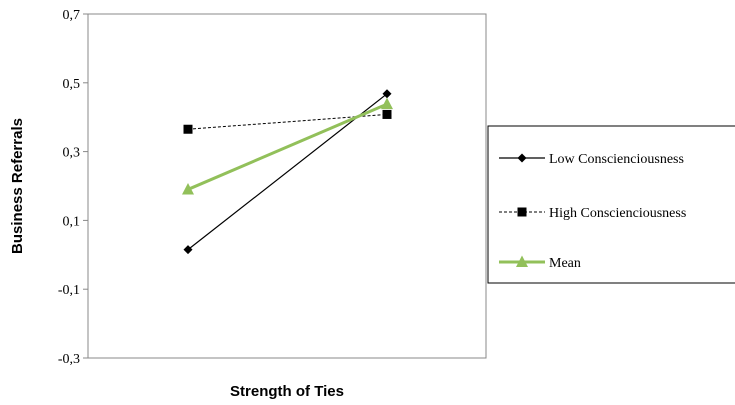  I want to click on y-tick-label: 0,7, so click(72, 15).